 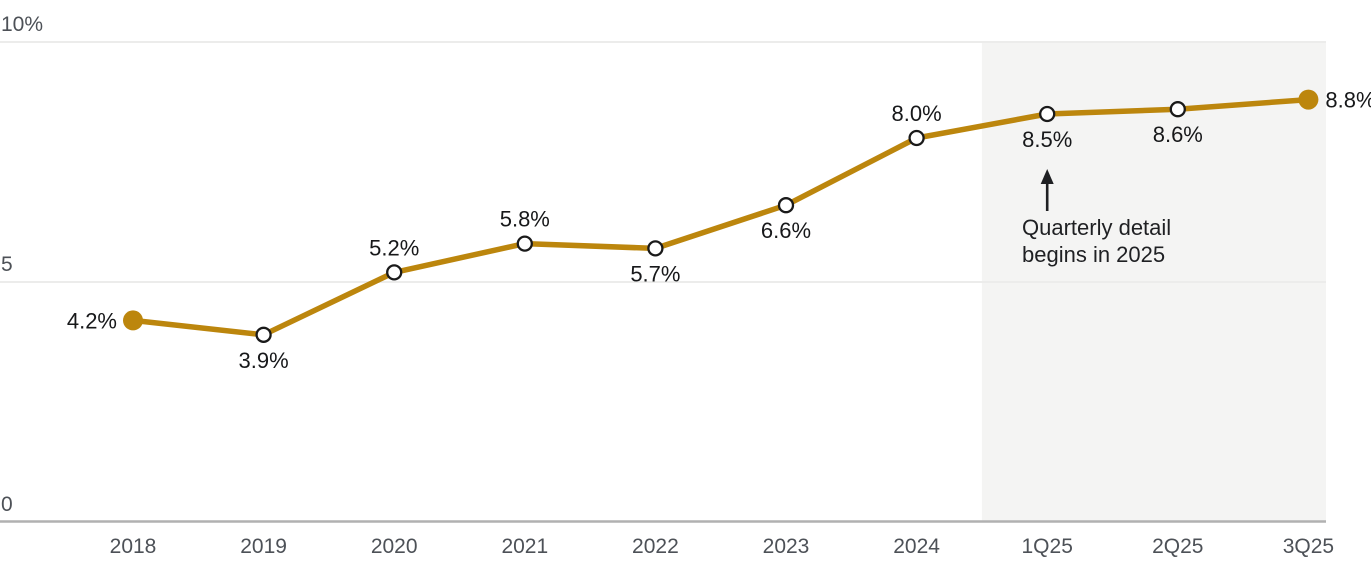 I want to click on up-arrow-head, so click(x=1047, y=176).